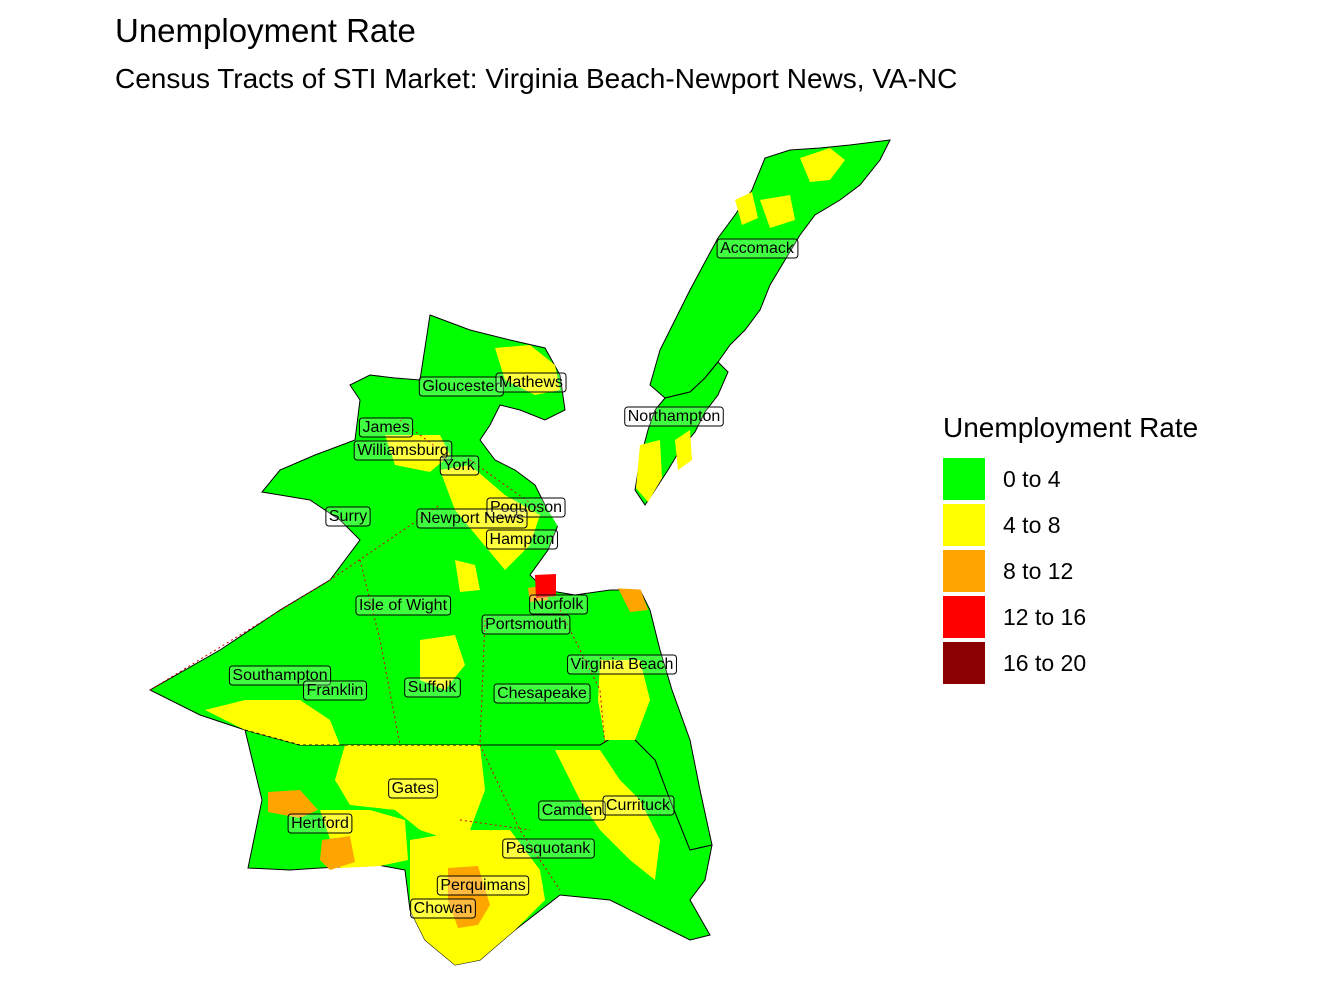 Image resolution: width=1344 pixels, height=1008 pixels. I want to click on norfolk-orange-zone, so click(633, 600).